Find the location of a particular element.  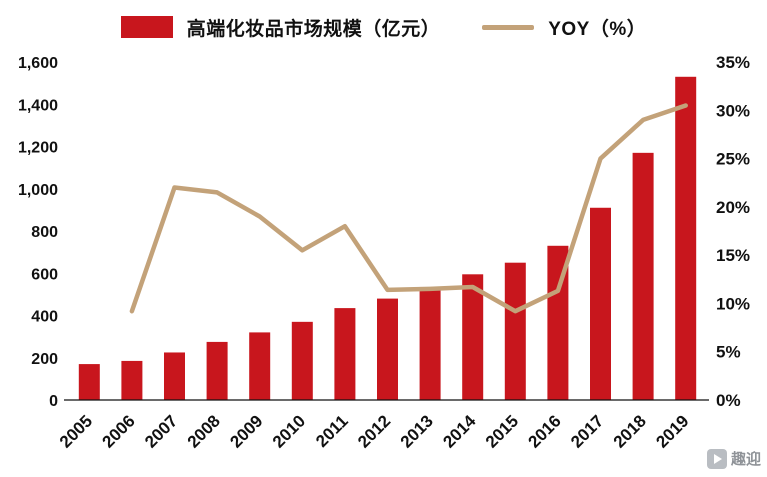

chart-legend: 高端化妆品市场规模（亿元） YOY（%） is located at coordinates (383, 27).